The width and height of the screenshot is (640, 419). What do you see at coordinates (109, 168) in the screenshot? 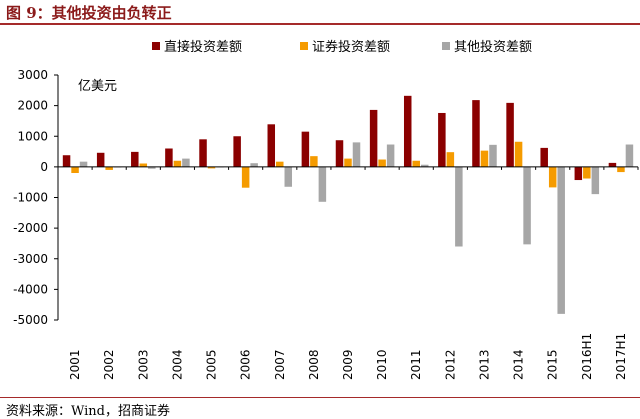
I see `bar-证券投资差额-2002` at bounding box center [109, 168].